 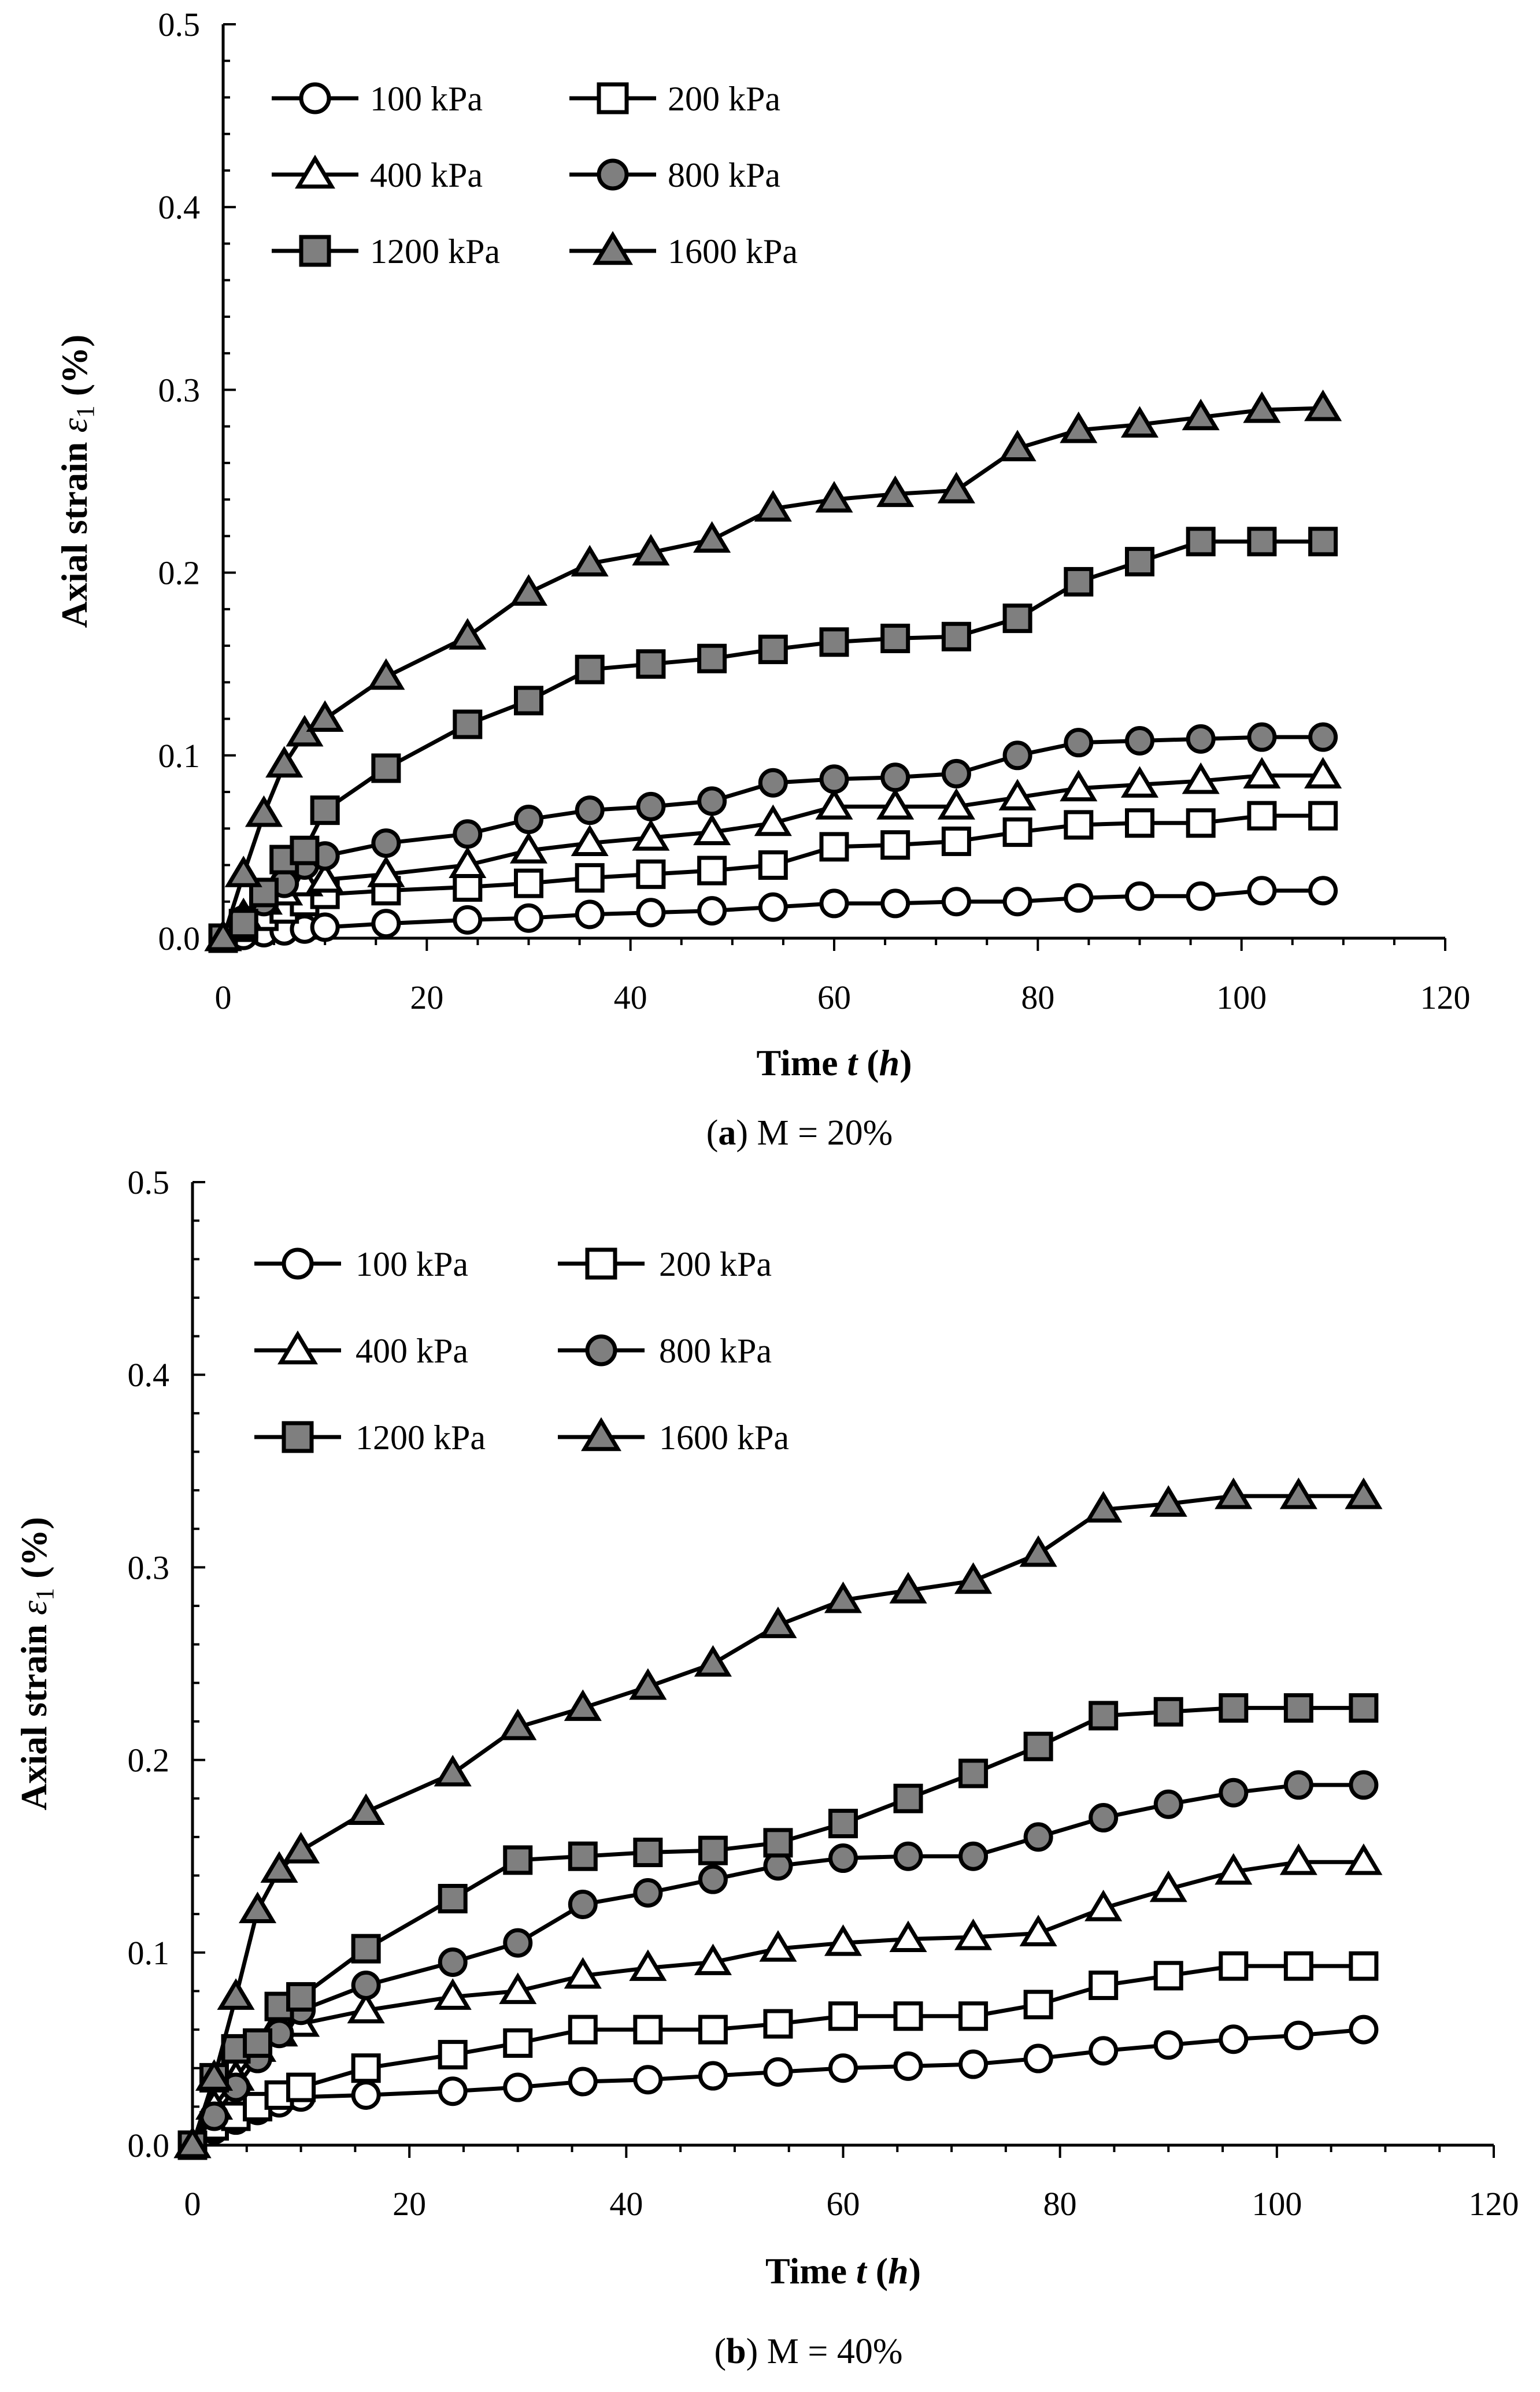 I want to click on series-1200-kpa, so click(x=773, y=740).